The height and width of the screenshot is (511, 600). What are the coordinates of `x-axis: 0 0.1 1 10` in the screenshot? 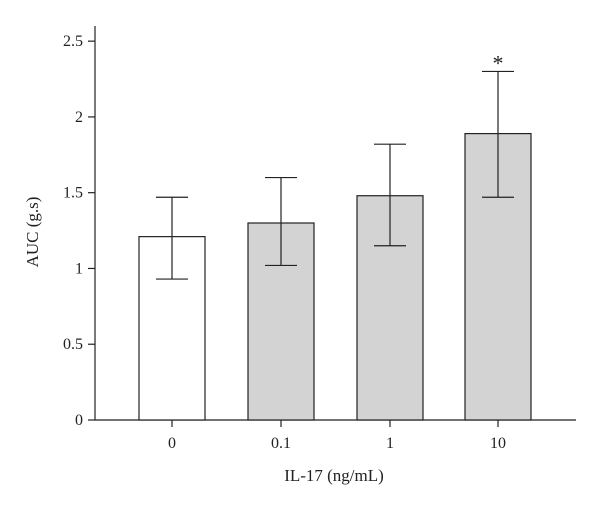 It's located at (335, 435).